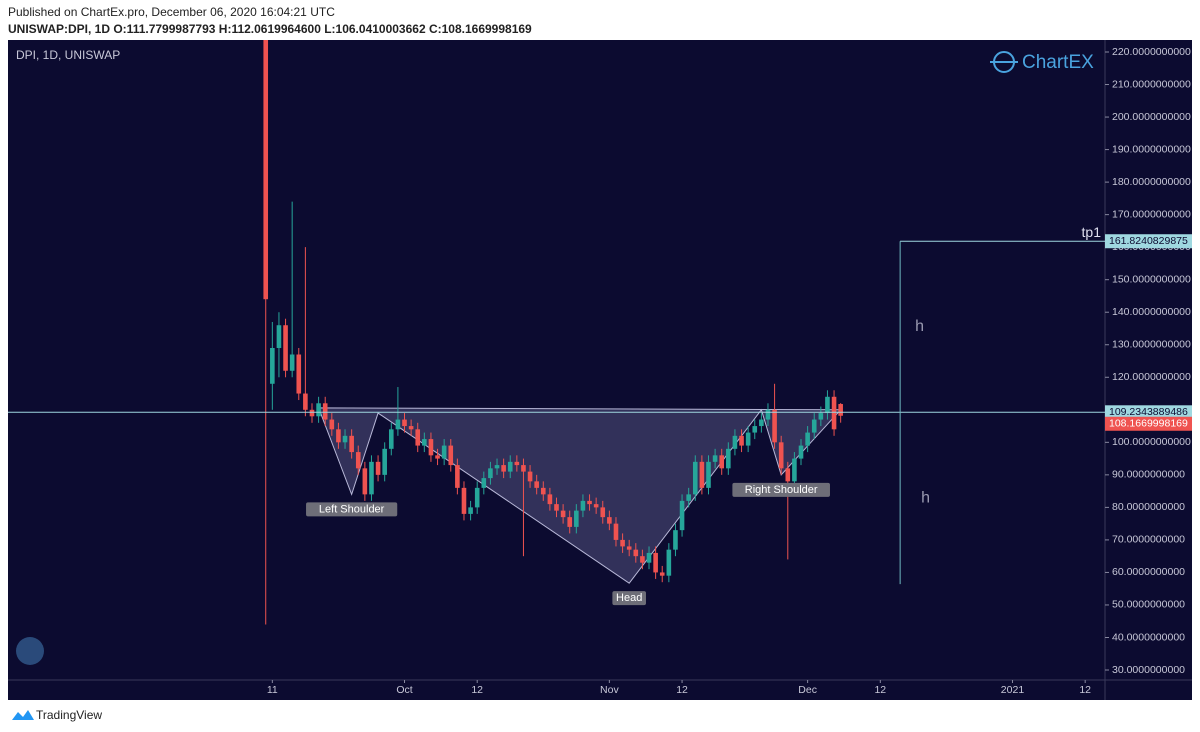 The width and height of the screenshot is (1200, 732). I want to click on y-tick-label: 100.0000000000, so click(1151, 442).